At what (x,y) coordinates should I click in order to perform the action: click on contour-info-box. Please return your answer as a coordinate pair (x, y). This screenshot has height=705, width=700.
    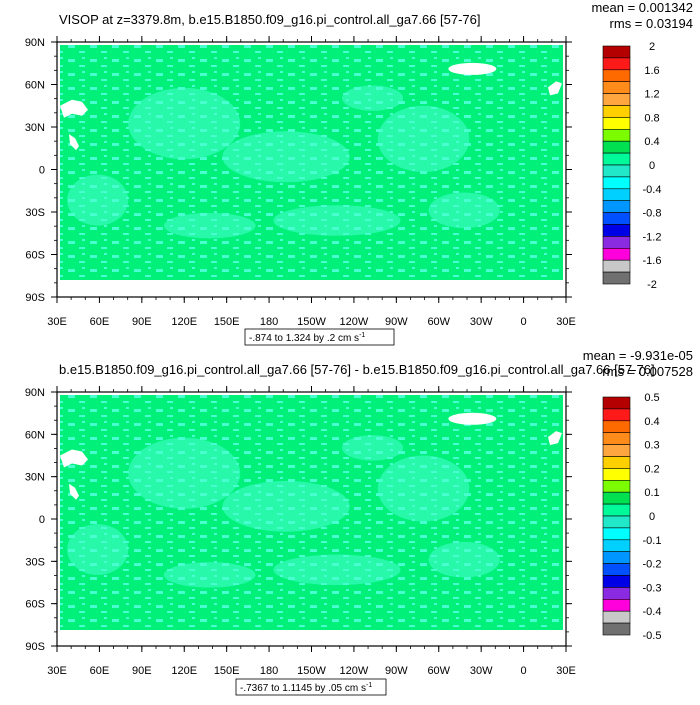
    Looking at the image, I should click on (311, 687).